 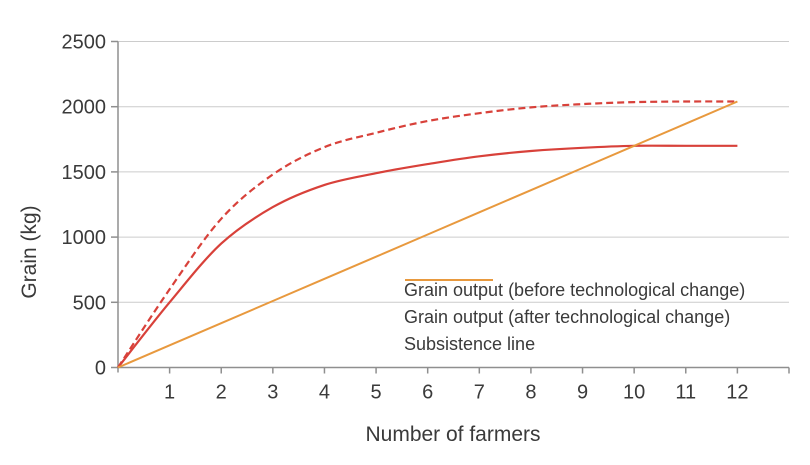 What do you see at coordinates (272, 393) in the screenshot?
I see `x-tick-label: 3` at bounding box center [272, 393].